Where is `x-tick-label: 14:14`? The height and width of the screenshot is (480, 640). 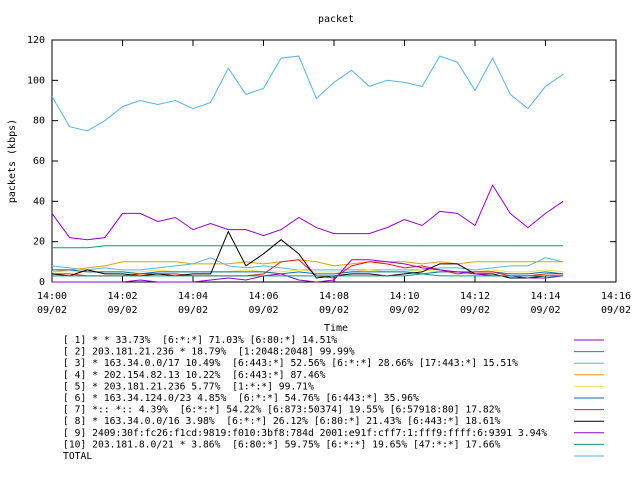 x-tick-label: 14:14 is located at coordinates (545, 296).